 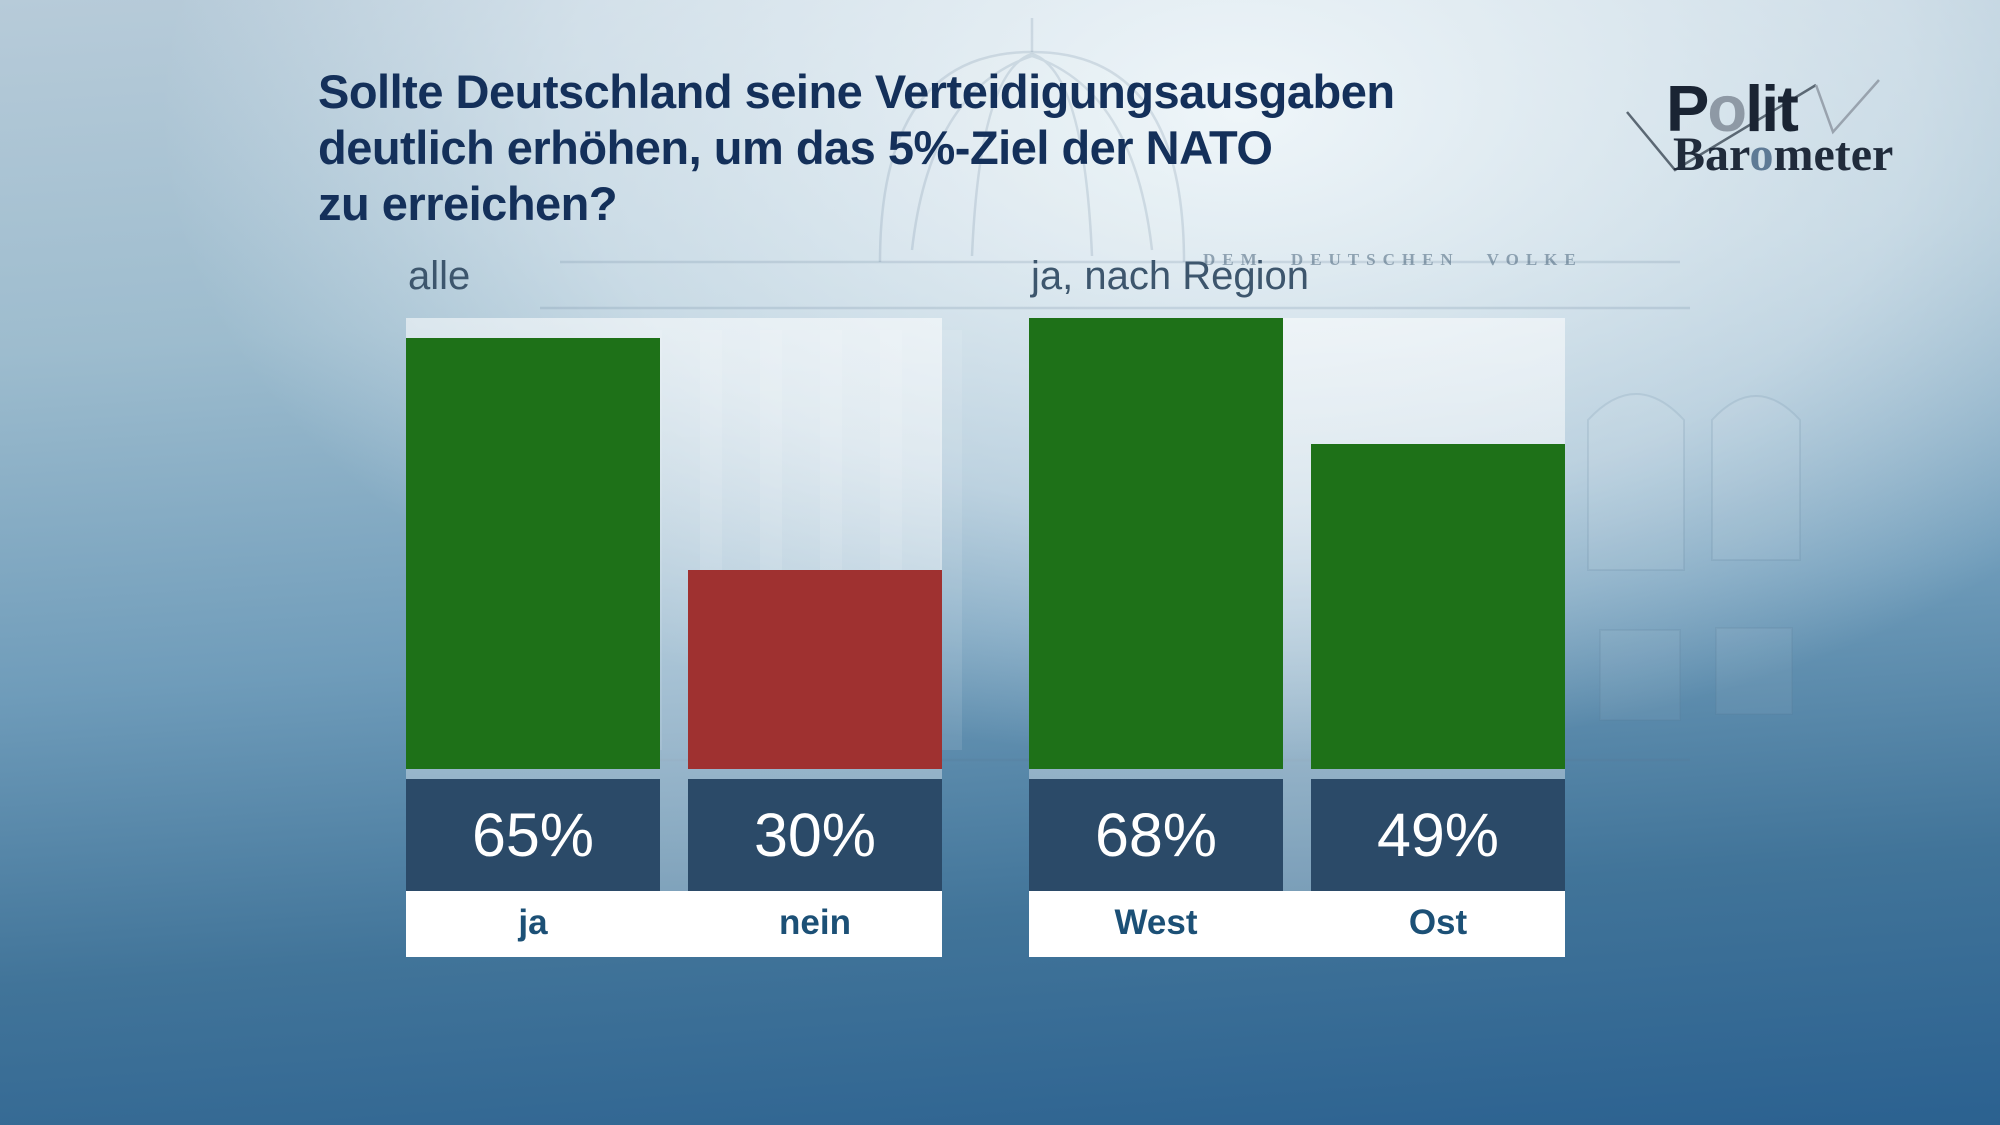 What do you see at coordinates (674, 924) in the screenshot?
I see `category-strip: ja nein` at bounding box center [674, 924].